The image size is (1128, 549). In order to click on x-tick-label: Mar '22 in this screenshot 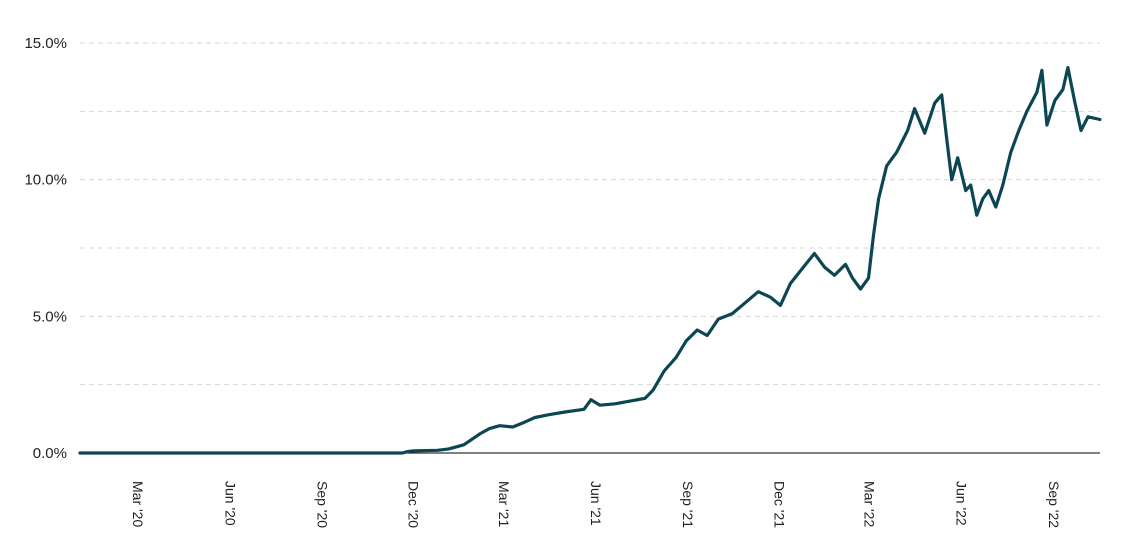, I will do `click(870, 504)`.